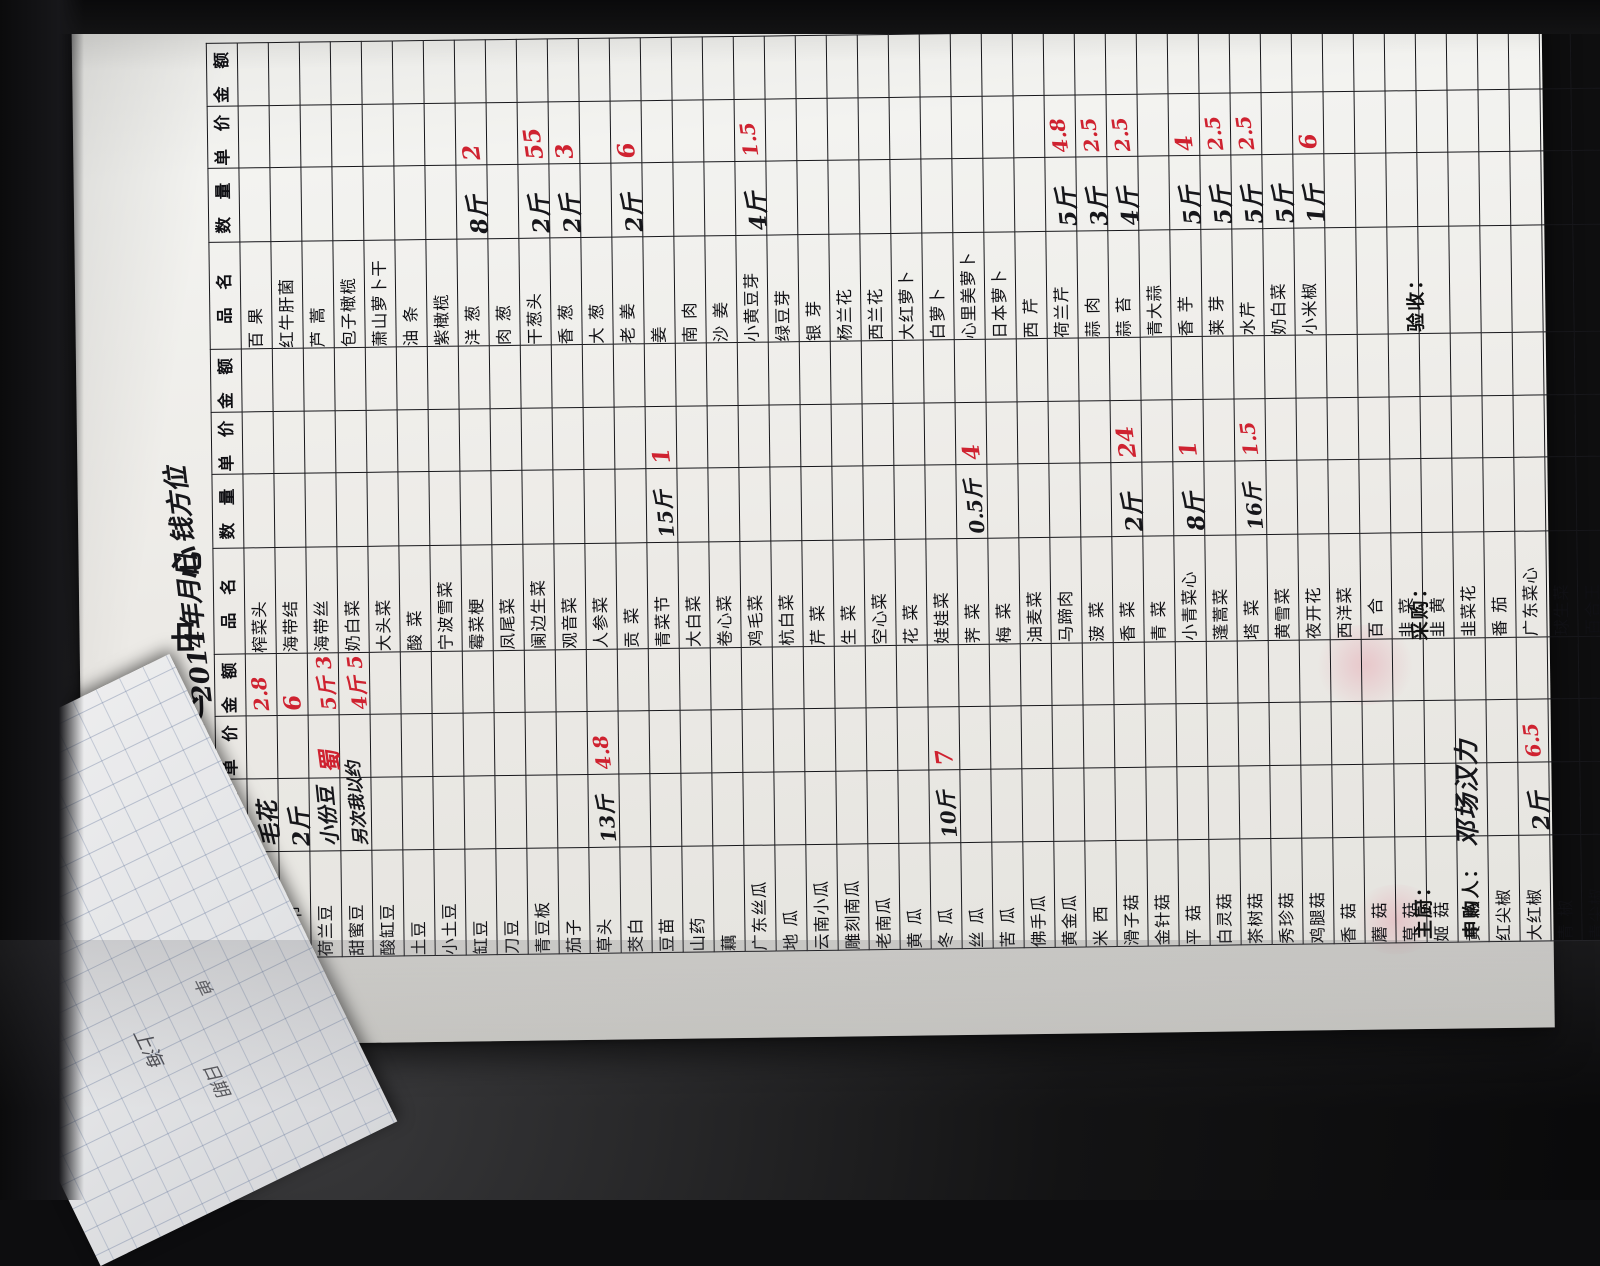 This screenshot has height=1266, width=1600. I want to click on cell-qty: 4斤, so click(751, 198).